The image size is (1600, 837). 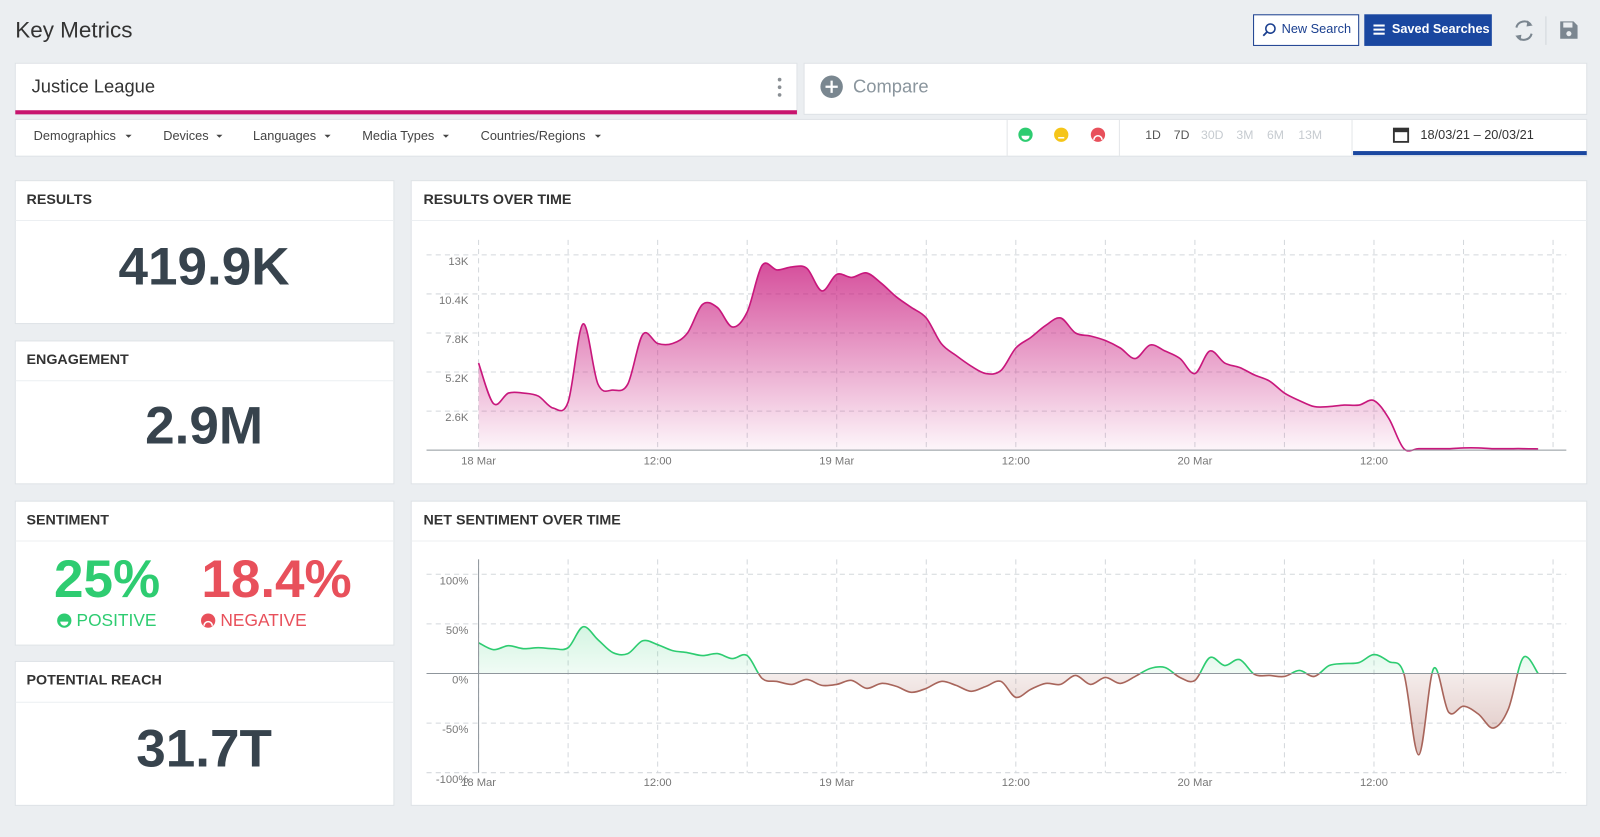 I want to click on time-range: 1D, so click(x=1153, y=135).